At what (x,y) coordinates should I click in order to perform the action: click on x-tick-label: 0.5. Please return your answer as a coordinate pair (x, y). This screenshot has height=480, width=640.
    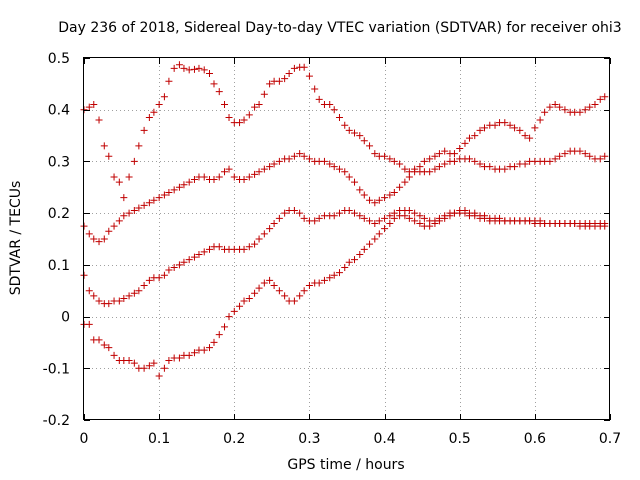
    Looking at the image, I should click on (460, 439).